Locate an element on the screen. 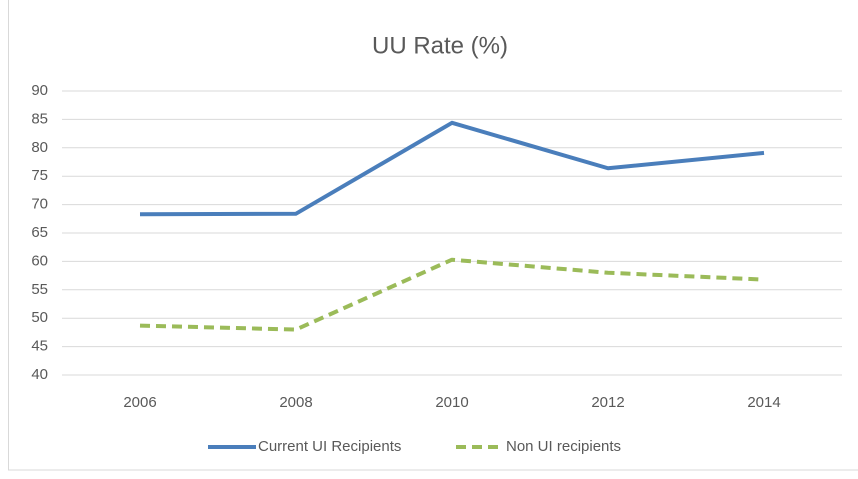  y-tick-label: 80 is located at coordinates (39, 147).